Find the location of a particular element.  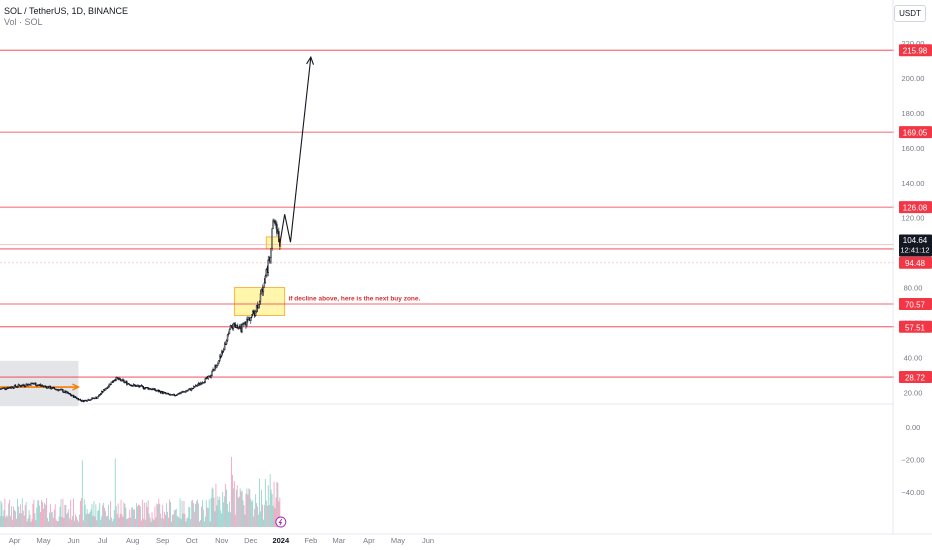

volume-indicator-label: Vol · SOL is located at coordinates (23, 22).